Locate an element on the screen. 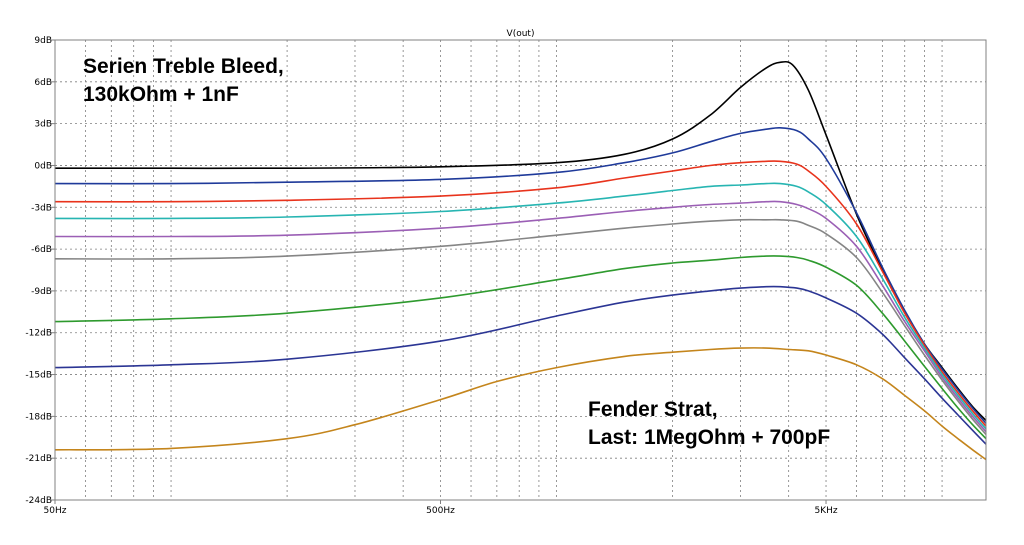 The width and height of the screenshot is (1024, 545). y-tick-label: 6dB is located at coordinates (43, 83).